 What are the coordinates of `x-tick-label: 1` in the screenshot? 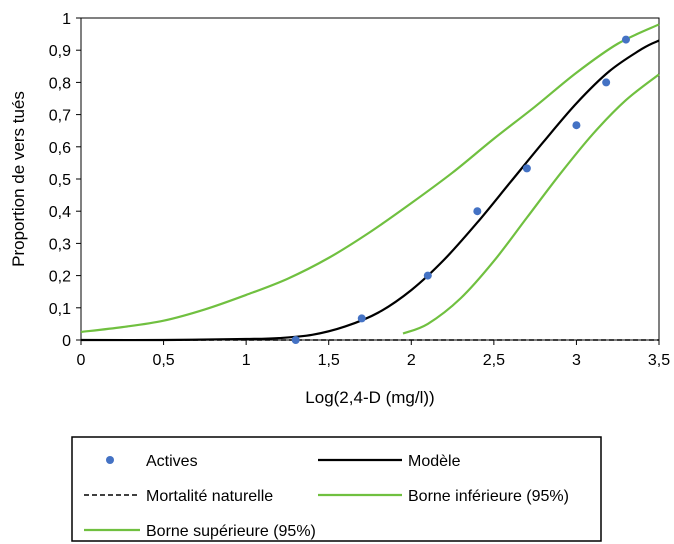 It's located at (246, 360).